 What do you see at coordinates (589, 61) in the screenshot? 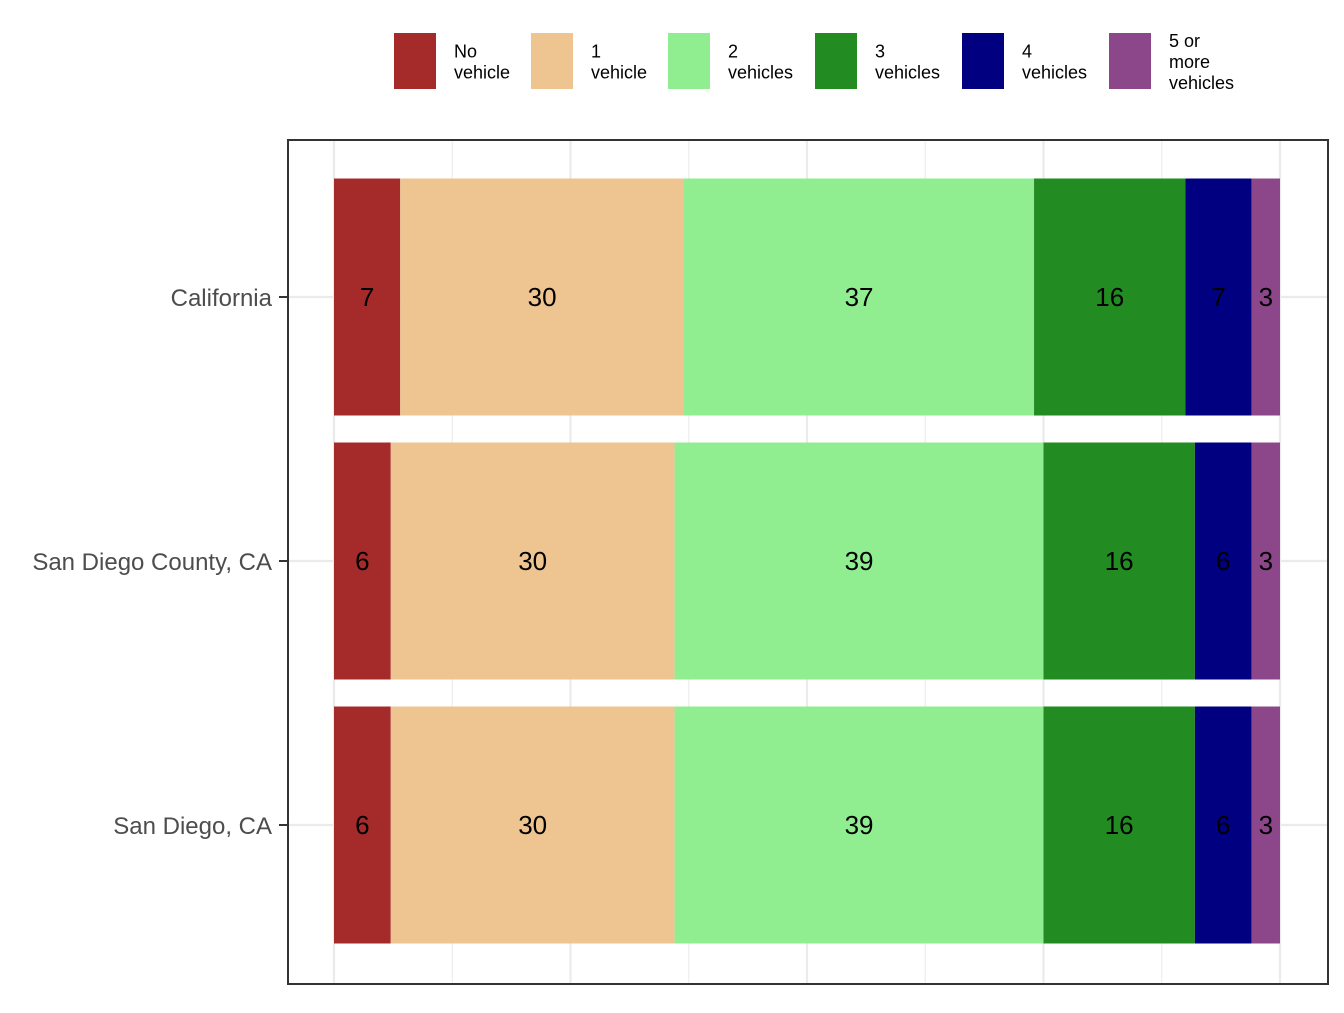
I see `legend-item: 1 vehicle` at bounding box center [589, 61].